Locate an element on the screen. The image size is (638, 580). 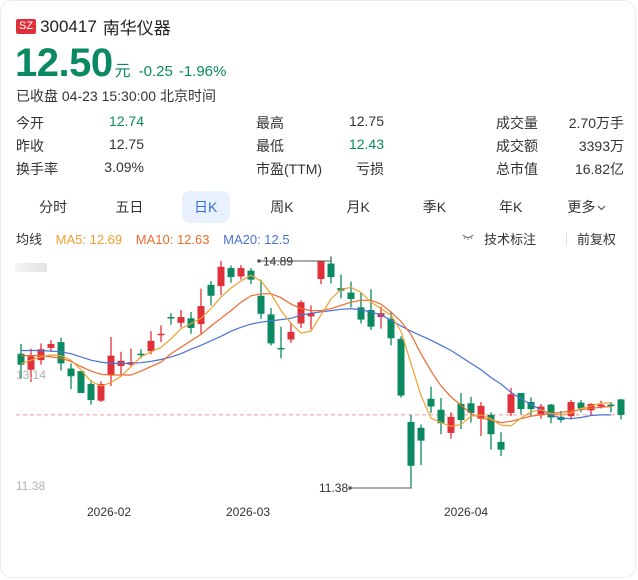
stat-label: 今开 is located at coordinates (30, 123).